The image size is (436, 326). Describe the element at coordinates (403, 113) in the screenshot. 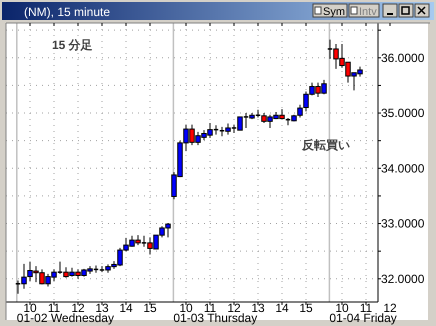

I see `y-tick-label: 35.0000` at that location.